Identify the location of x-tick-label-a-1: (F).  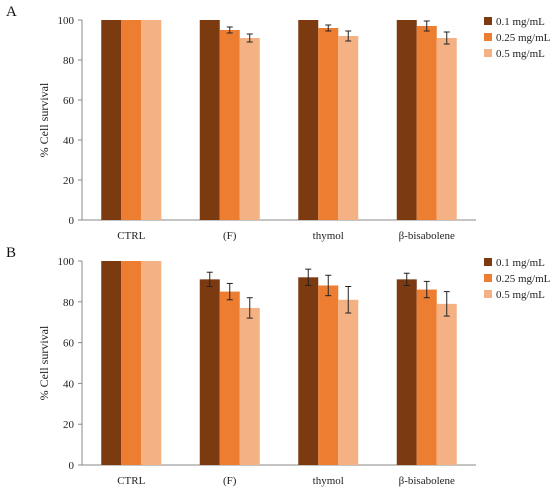
(230, 236).